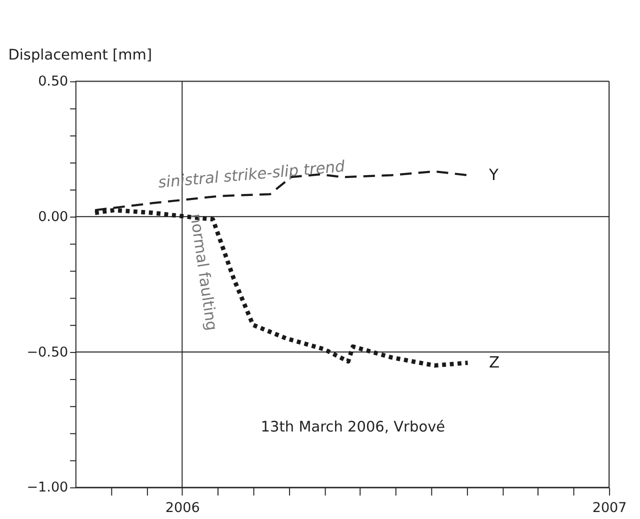 The width and height of the screenshot is (640, 519). Describe the element at coordinates (251, 174) in the screenshot. I see `annotation: sinistral strike-slip trend` at that location.